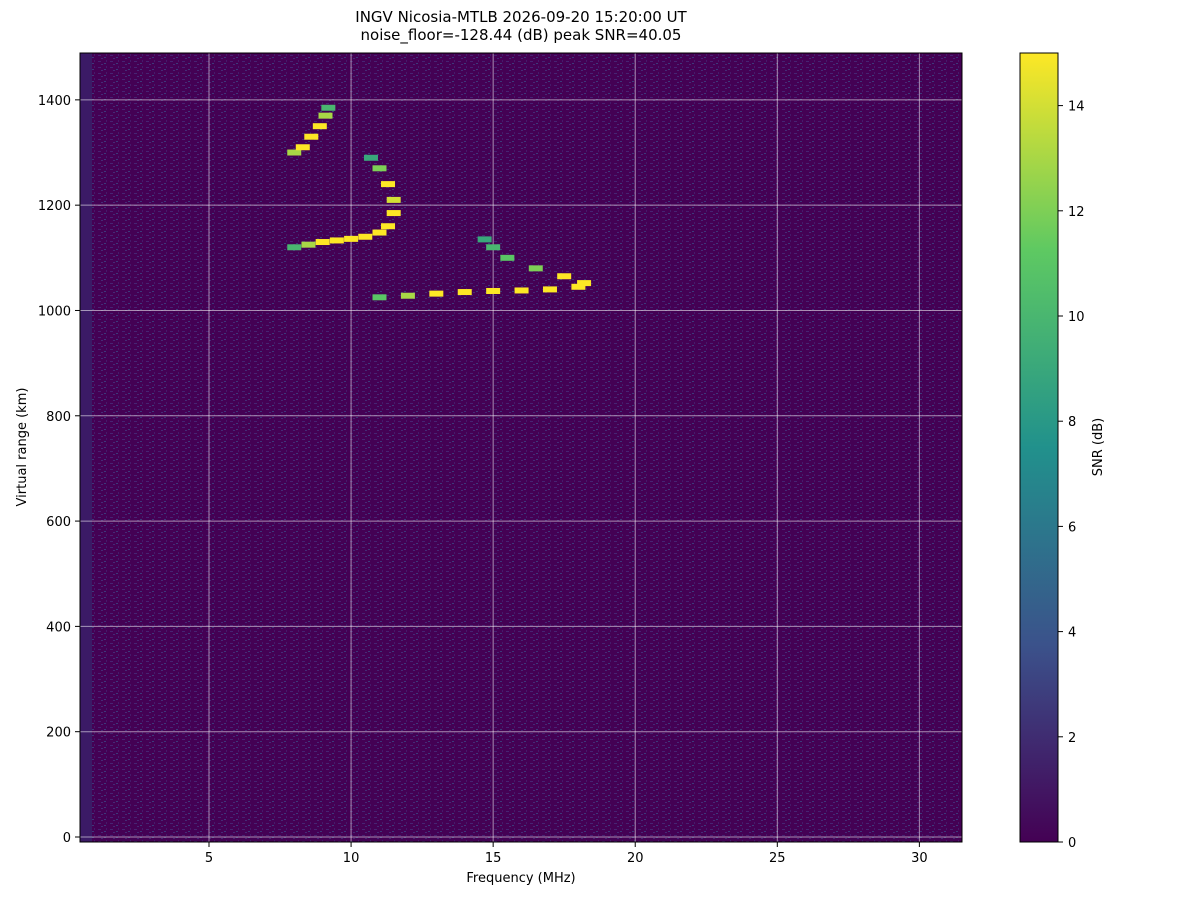 The image size is (1200, 904). I want to click on colorbar-tick-label: 10, so click(1076, 317).